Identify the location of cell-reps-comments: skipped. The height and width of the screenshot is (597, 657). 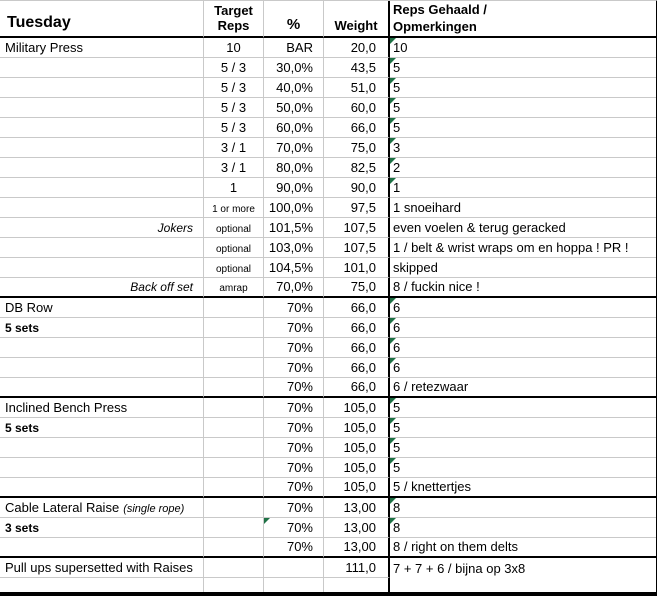
(523, 268).